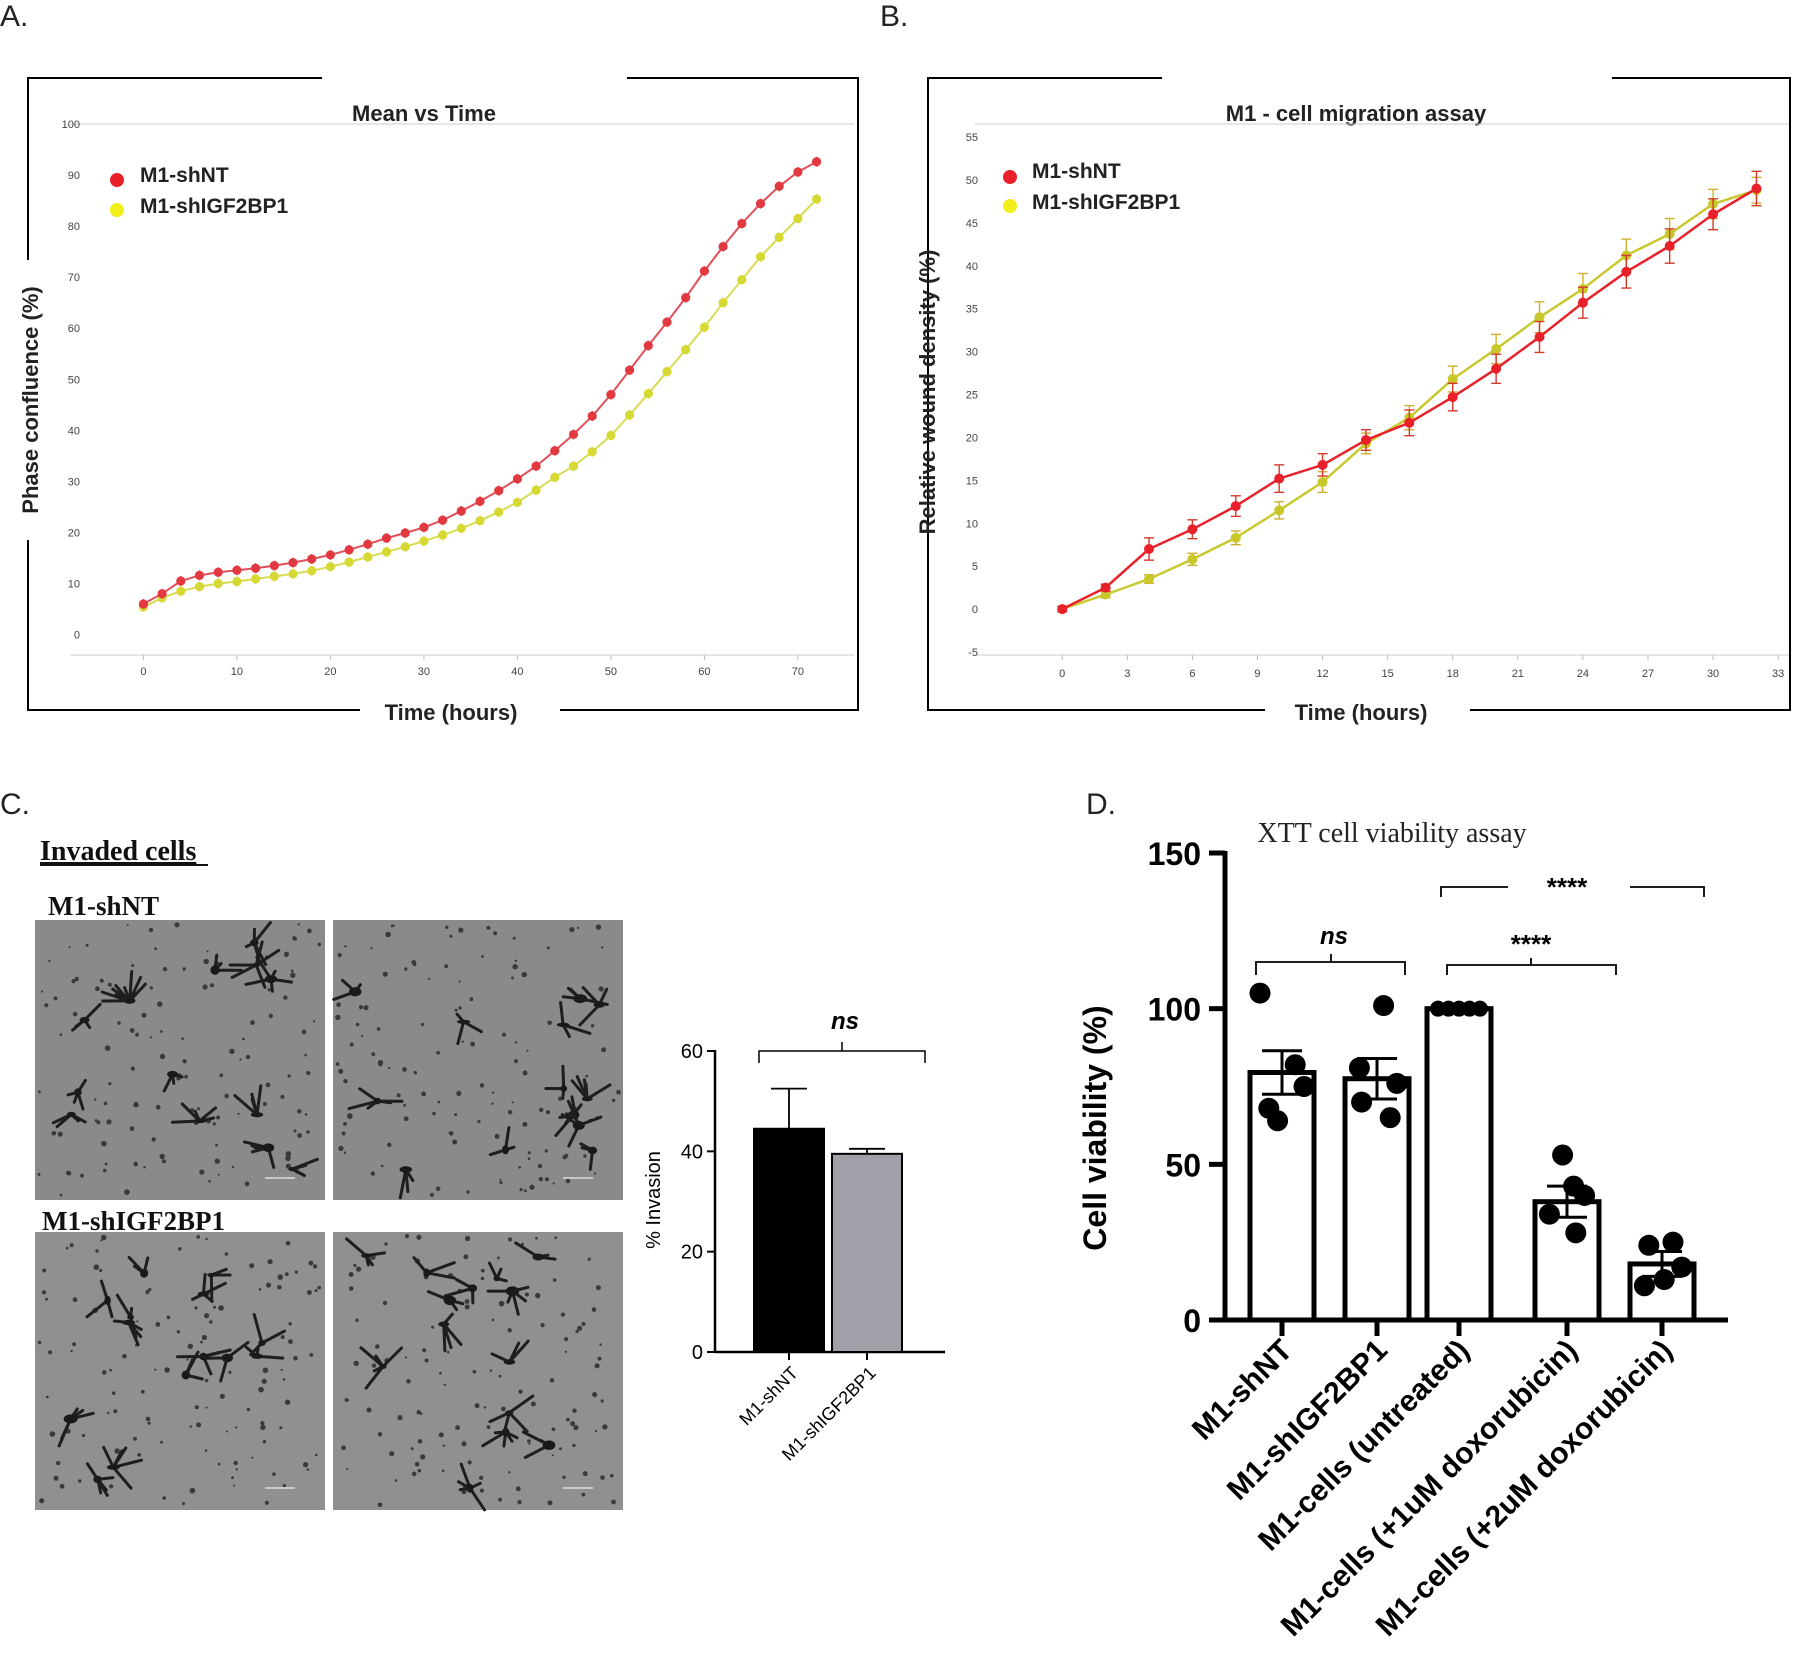 The image size is (1800, 1673). What do you see at coordinates (1322, 674) in the screenshot?
I see `panel-b-xtick-label: 12` at bounding box center [1322, 674].